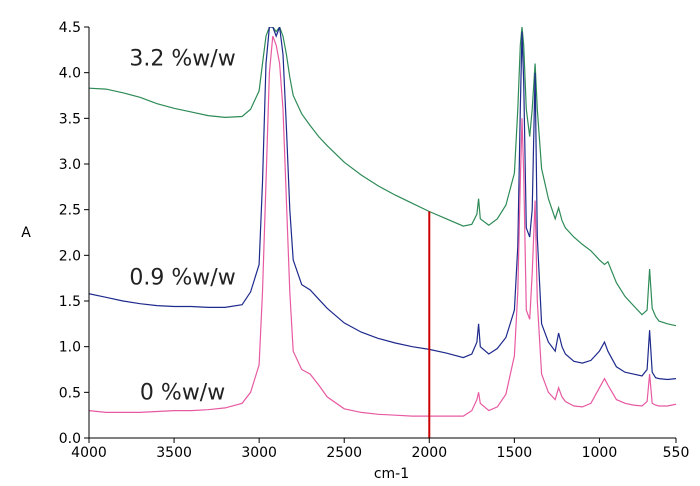 The image size is (700, 486). Describe the element at coordinates (182, 58) in the screenshot. I see `series-label-0: 3.2 %w/w` at that location.